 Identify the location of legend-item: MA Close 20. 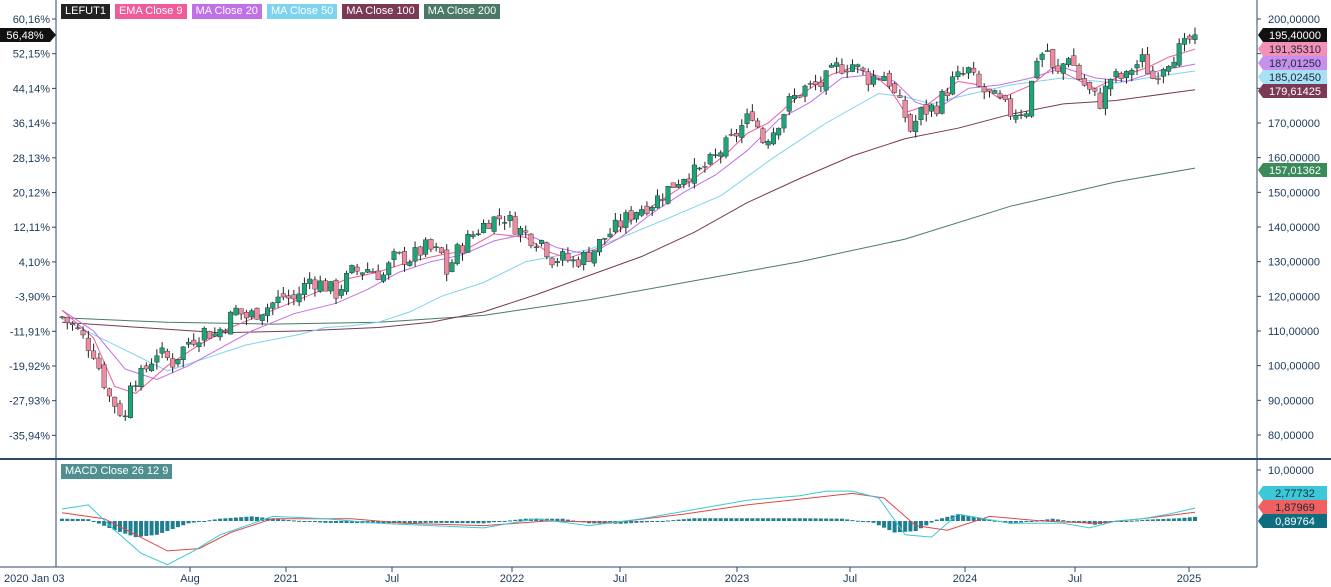
(226, 11).